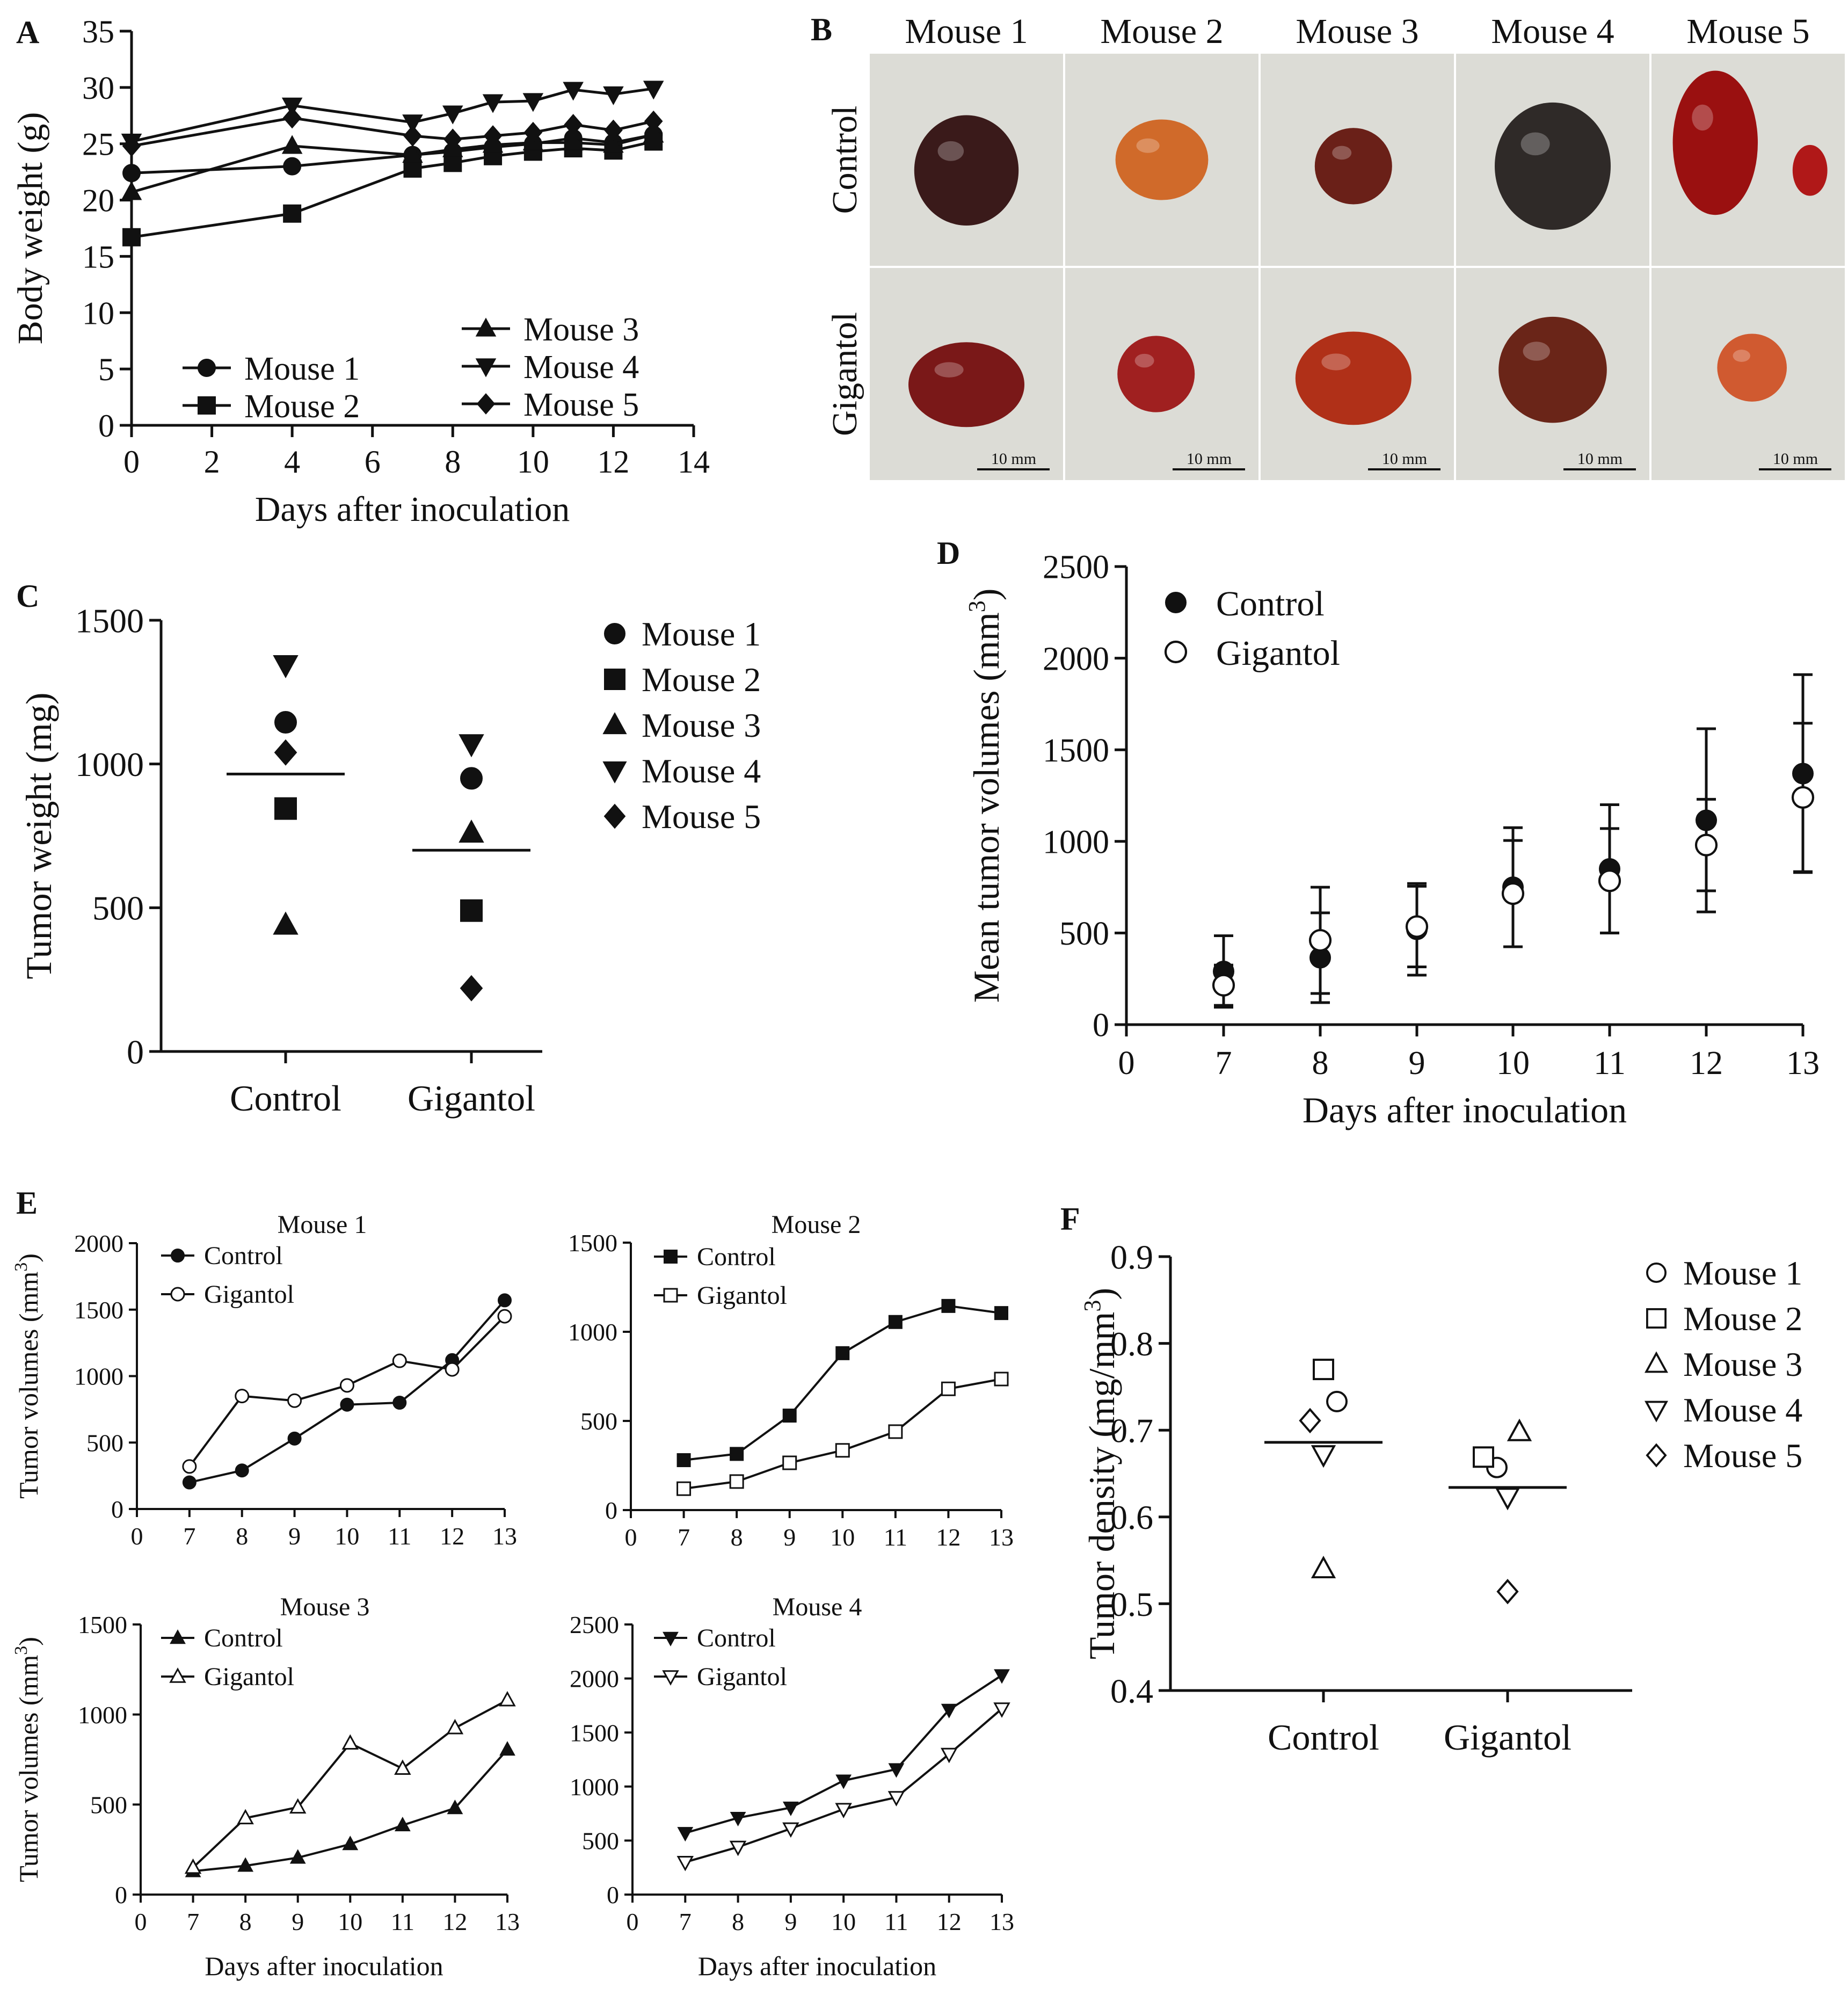 Image resolution: width=1848 pixels, height=1995 pixels. Describe the element at coordinates (322, 1224) in the screenshot. I see `subchart-title: Mouse 1` at that location.